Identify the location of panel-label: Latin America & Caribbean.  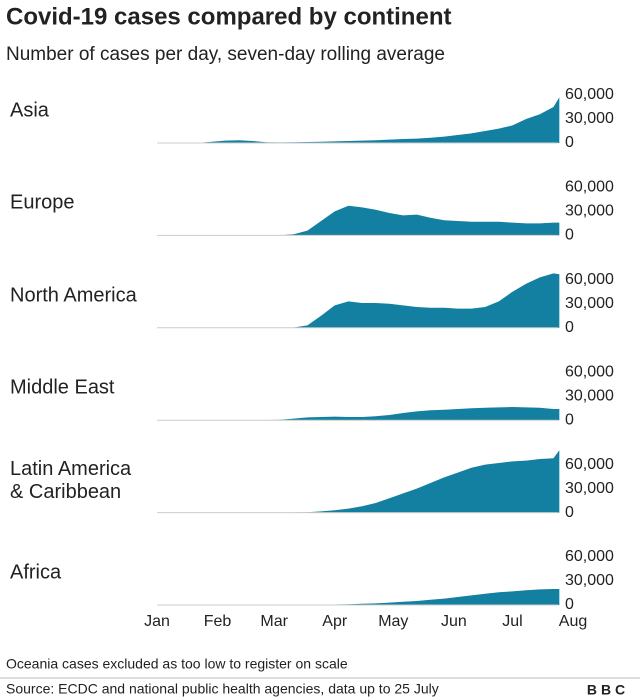
(71, 480).